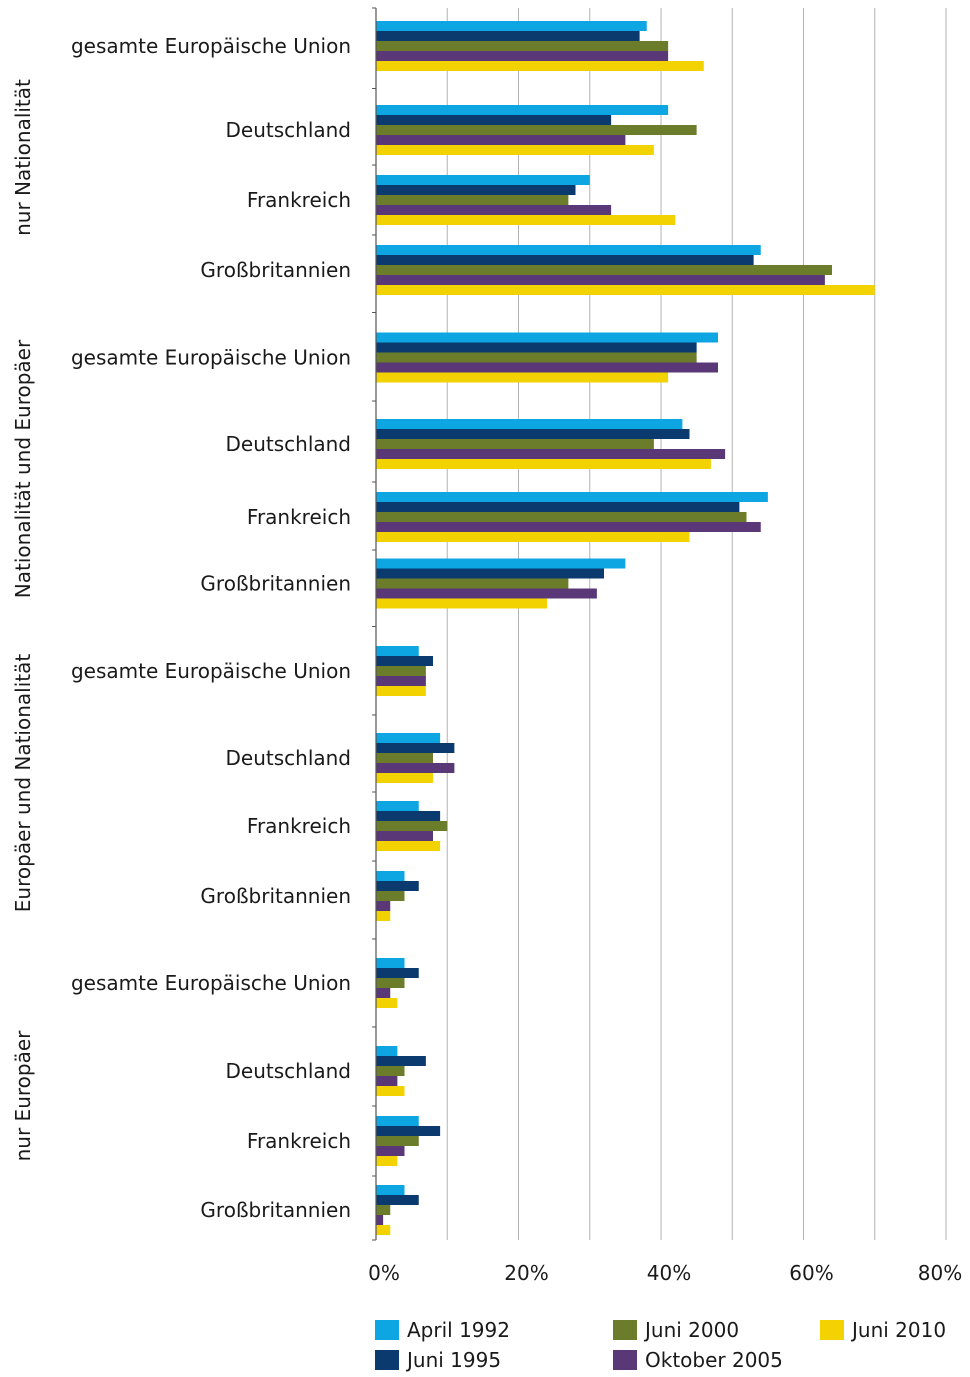 Image resolution: width=970 pixels, height=1377 pixels. What do you see at coordinates (526, 1273) in the screenshot?
I see `x-tick-label: 20%` at bounding box center [526, 1273].